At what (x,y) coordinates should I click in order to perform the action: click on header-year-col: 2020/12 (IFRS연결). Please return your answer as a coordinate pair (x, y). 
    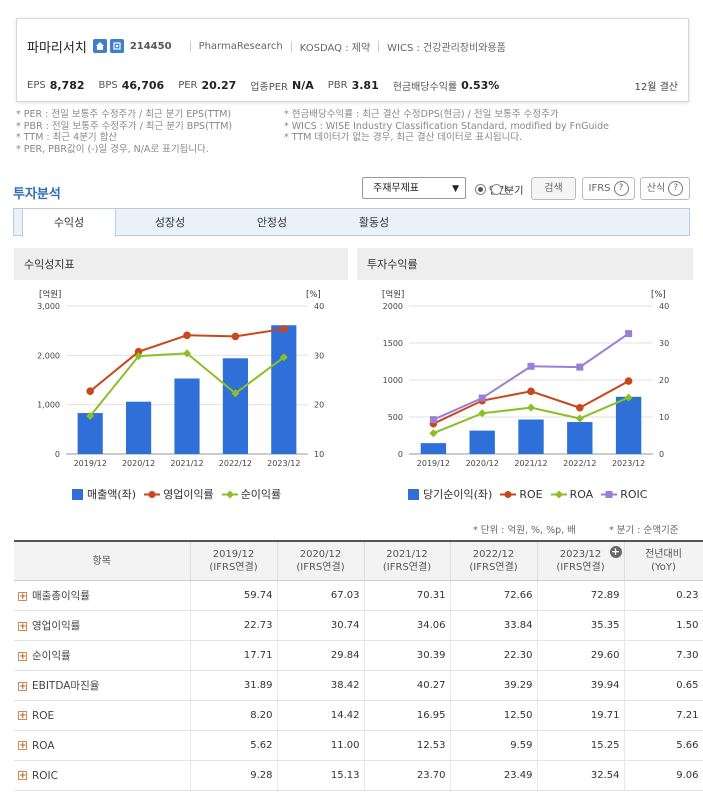
    Looking at the image, I should click on (321, 560).